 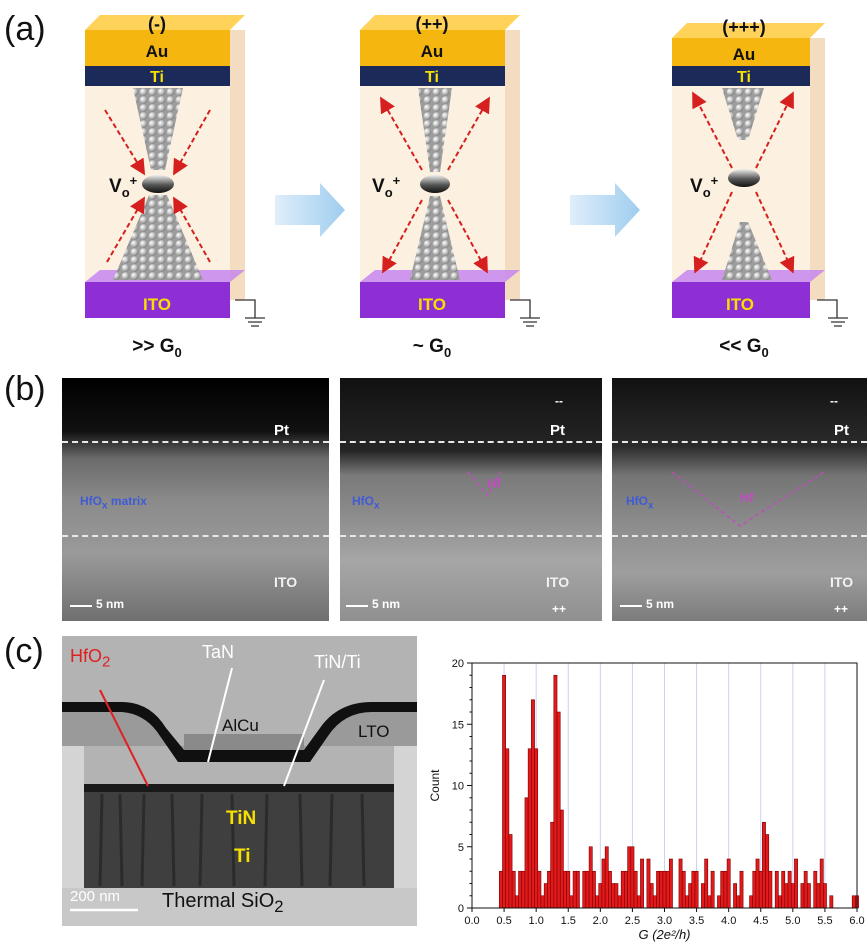 What do you see at coordinates (461, 909) in the screenshot?
I see `y-tick-label: 0` at bounding box center [461, 909].